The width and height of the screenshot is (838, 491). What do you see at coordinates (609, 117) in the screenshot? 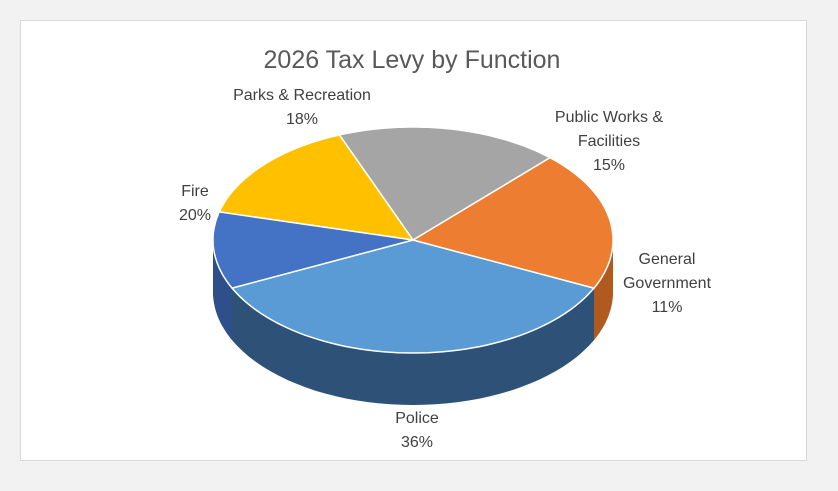
I see `slice-name-public-works-line1: Public Works &` at bounding box center [609, 117].